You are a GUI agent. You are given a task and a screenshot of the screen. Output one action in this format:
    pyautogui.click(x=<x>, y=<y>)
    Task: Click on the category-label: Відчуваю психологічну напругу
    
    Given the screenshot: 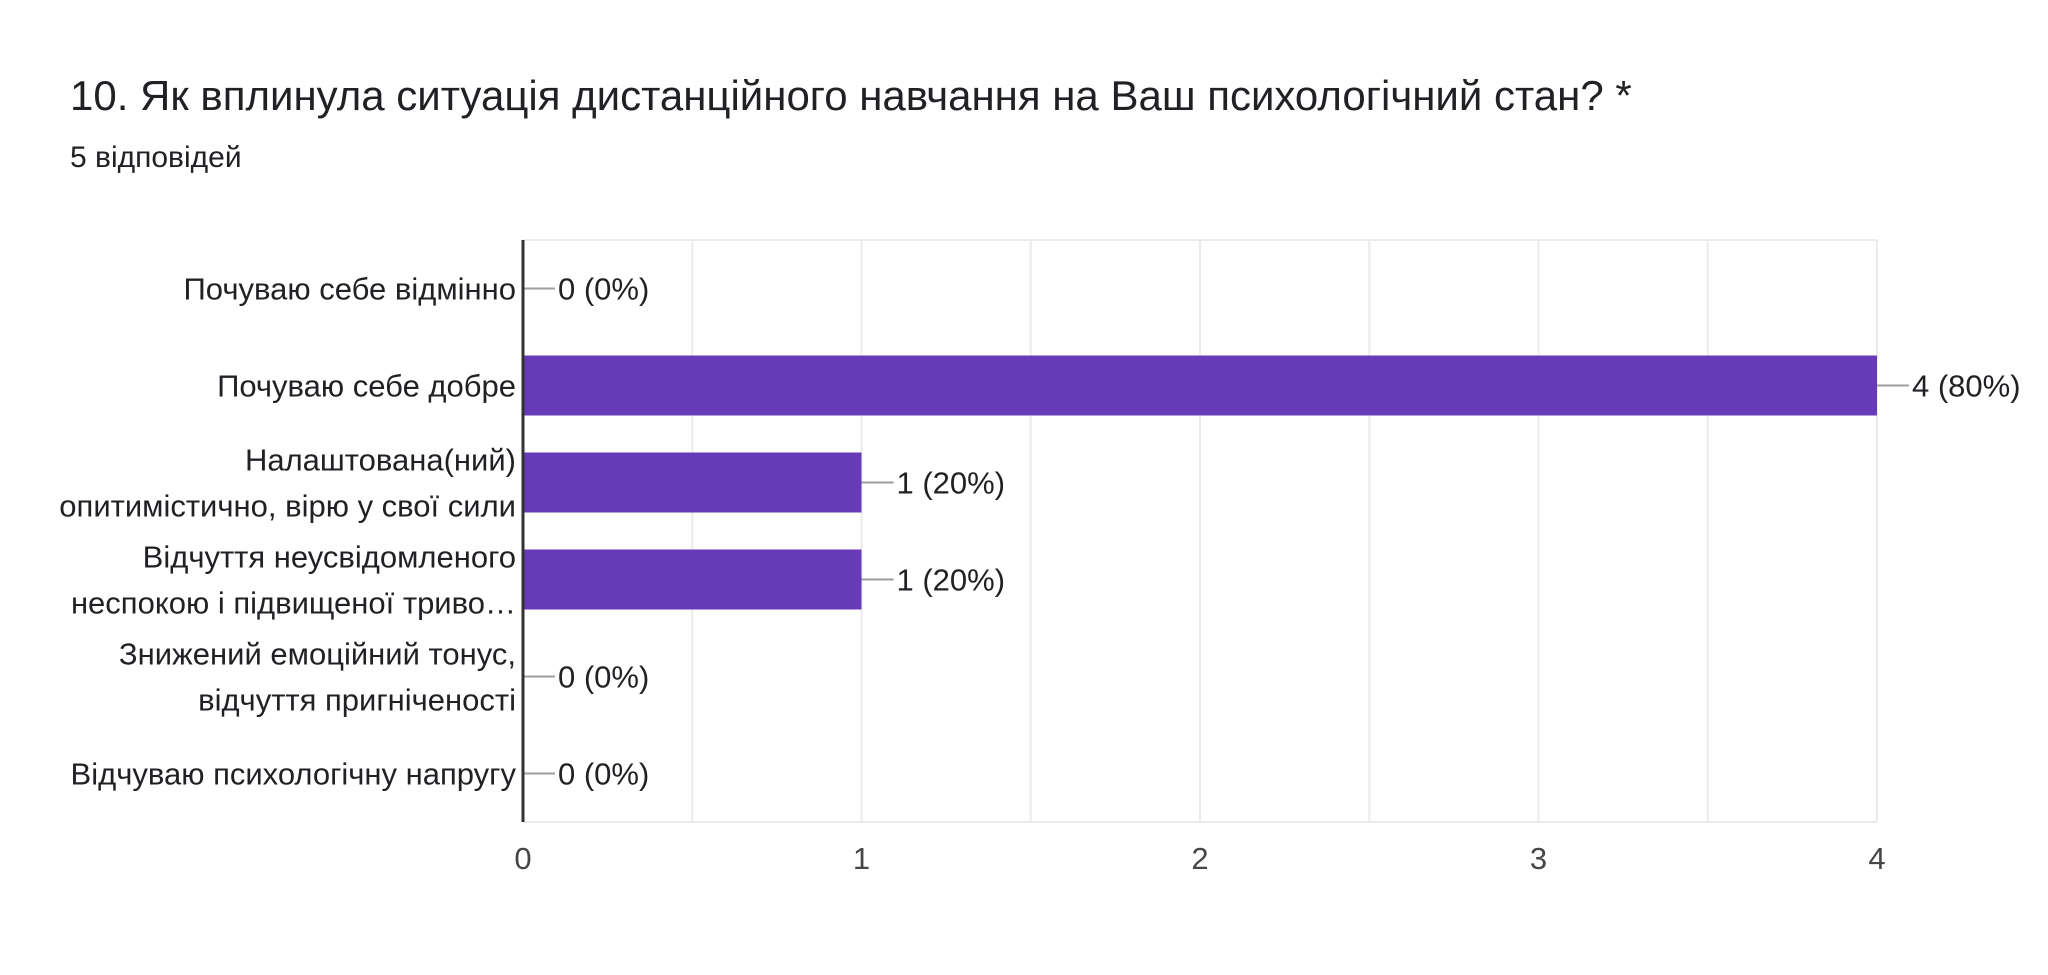 What is the action you would take?
    pyautogui.click(x=294, y=774)
    